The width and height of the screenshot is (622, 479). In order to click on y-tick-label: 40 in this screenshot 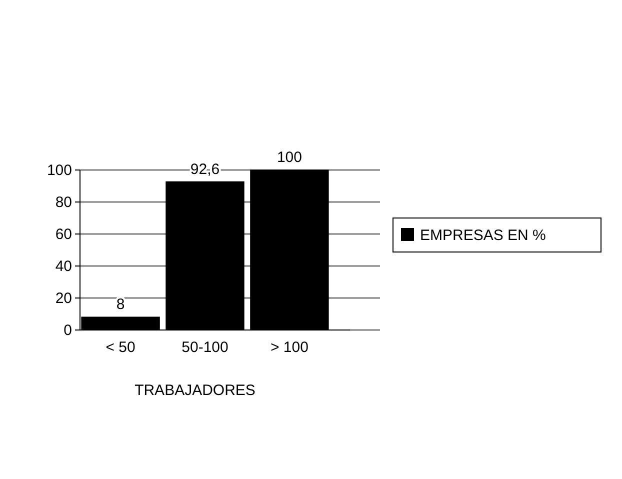, I will do `click(63, 266)`.